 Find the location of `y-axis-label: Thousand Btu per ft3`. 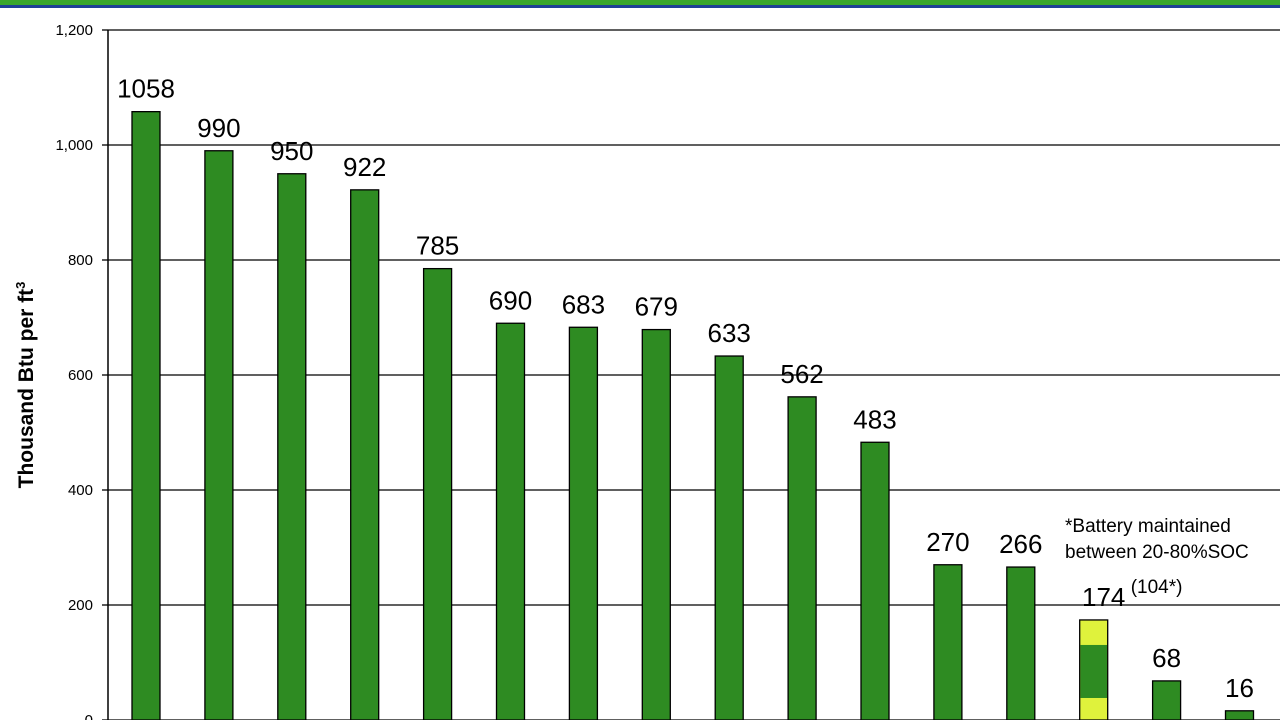

y-axis-label: Thousand Btu per ft3 is located at coordinates (25, 385).